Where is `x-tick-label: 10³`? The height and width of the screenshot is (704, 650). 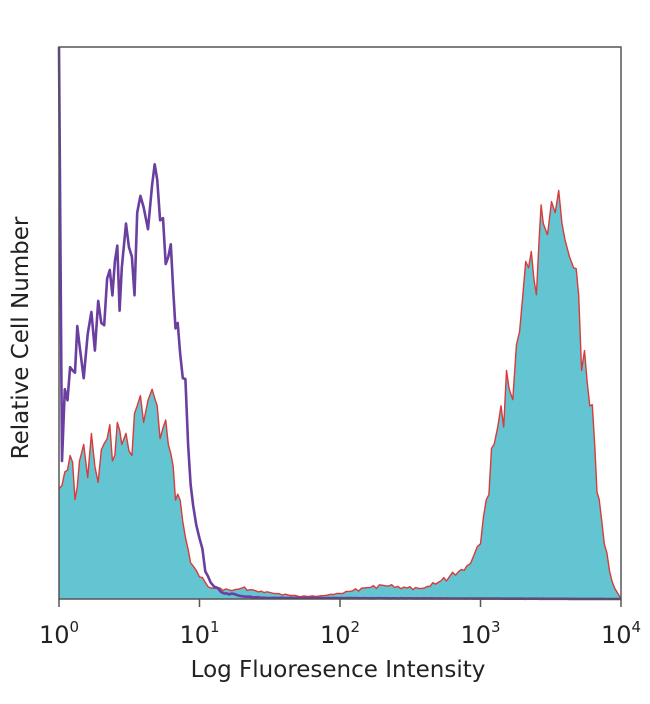
x-tick-label: 10³ is located at coordinates (480, 633).